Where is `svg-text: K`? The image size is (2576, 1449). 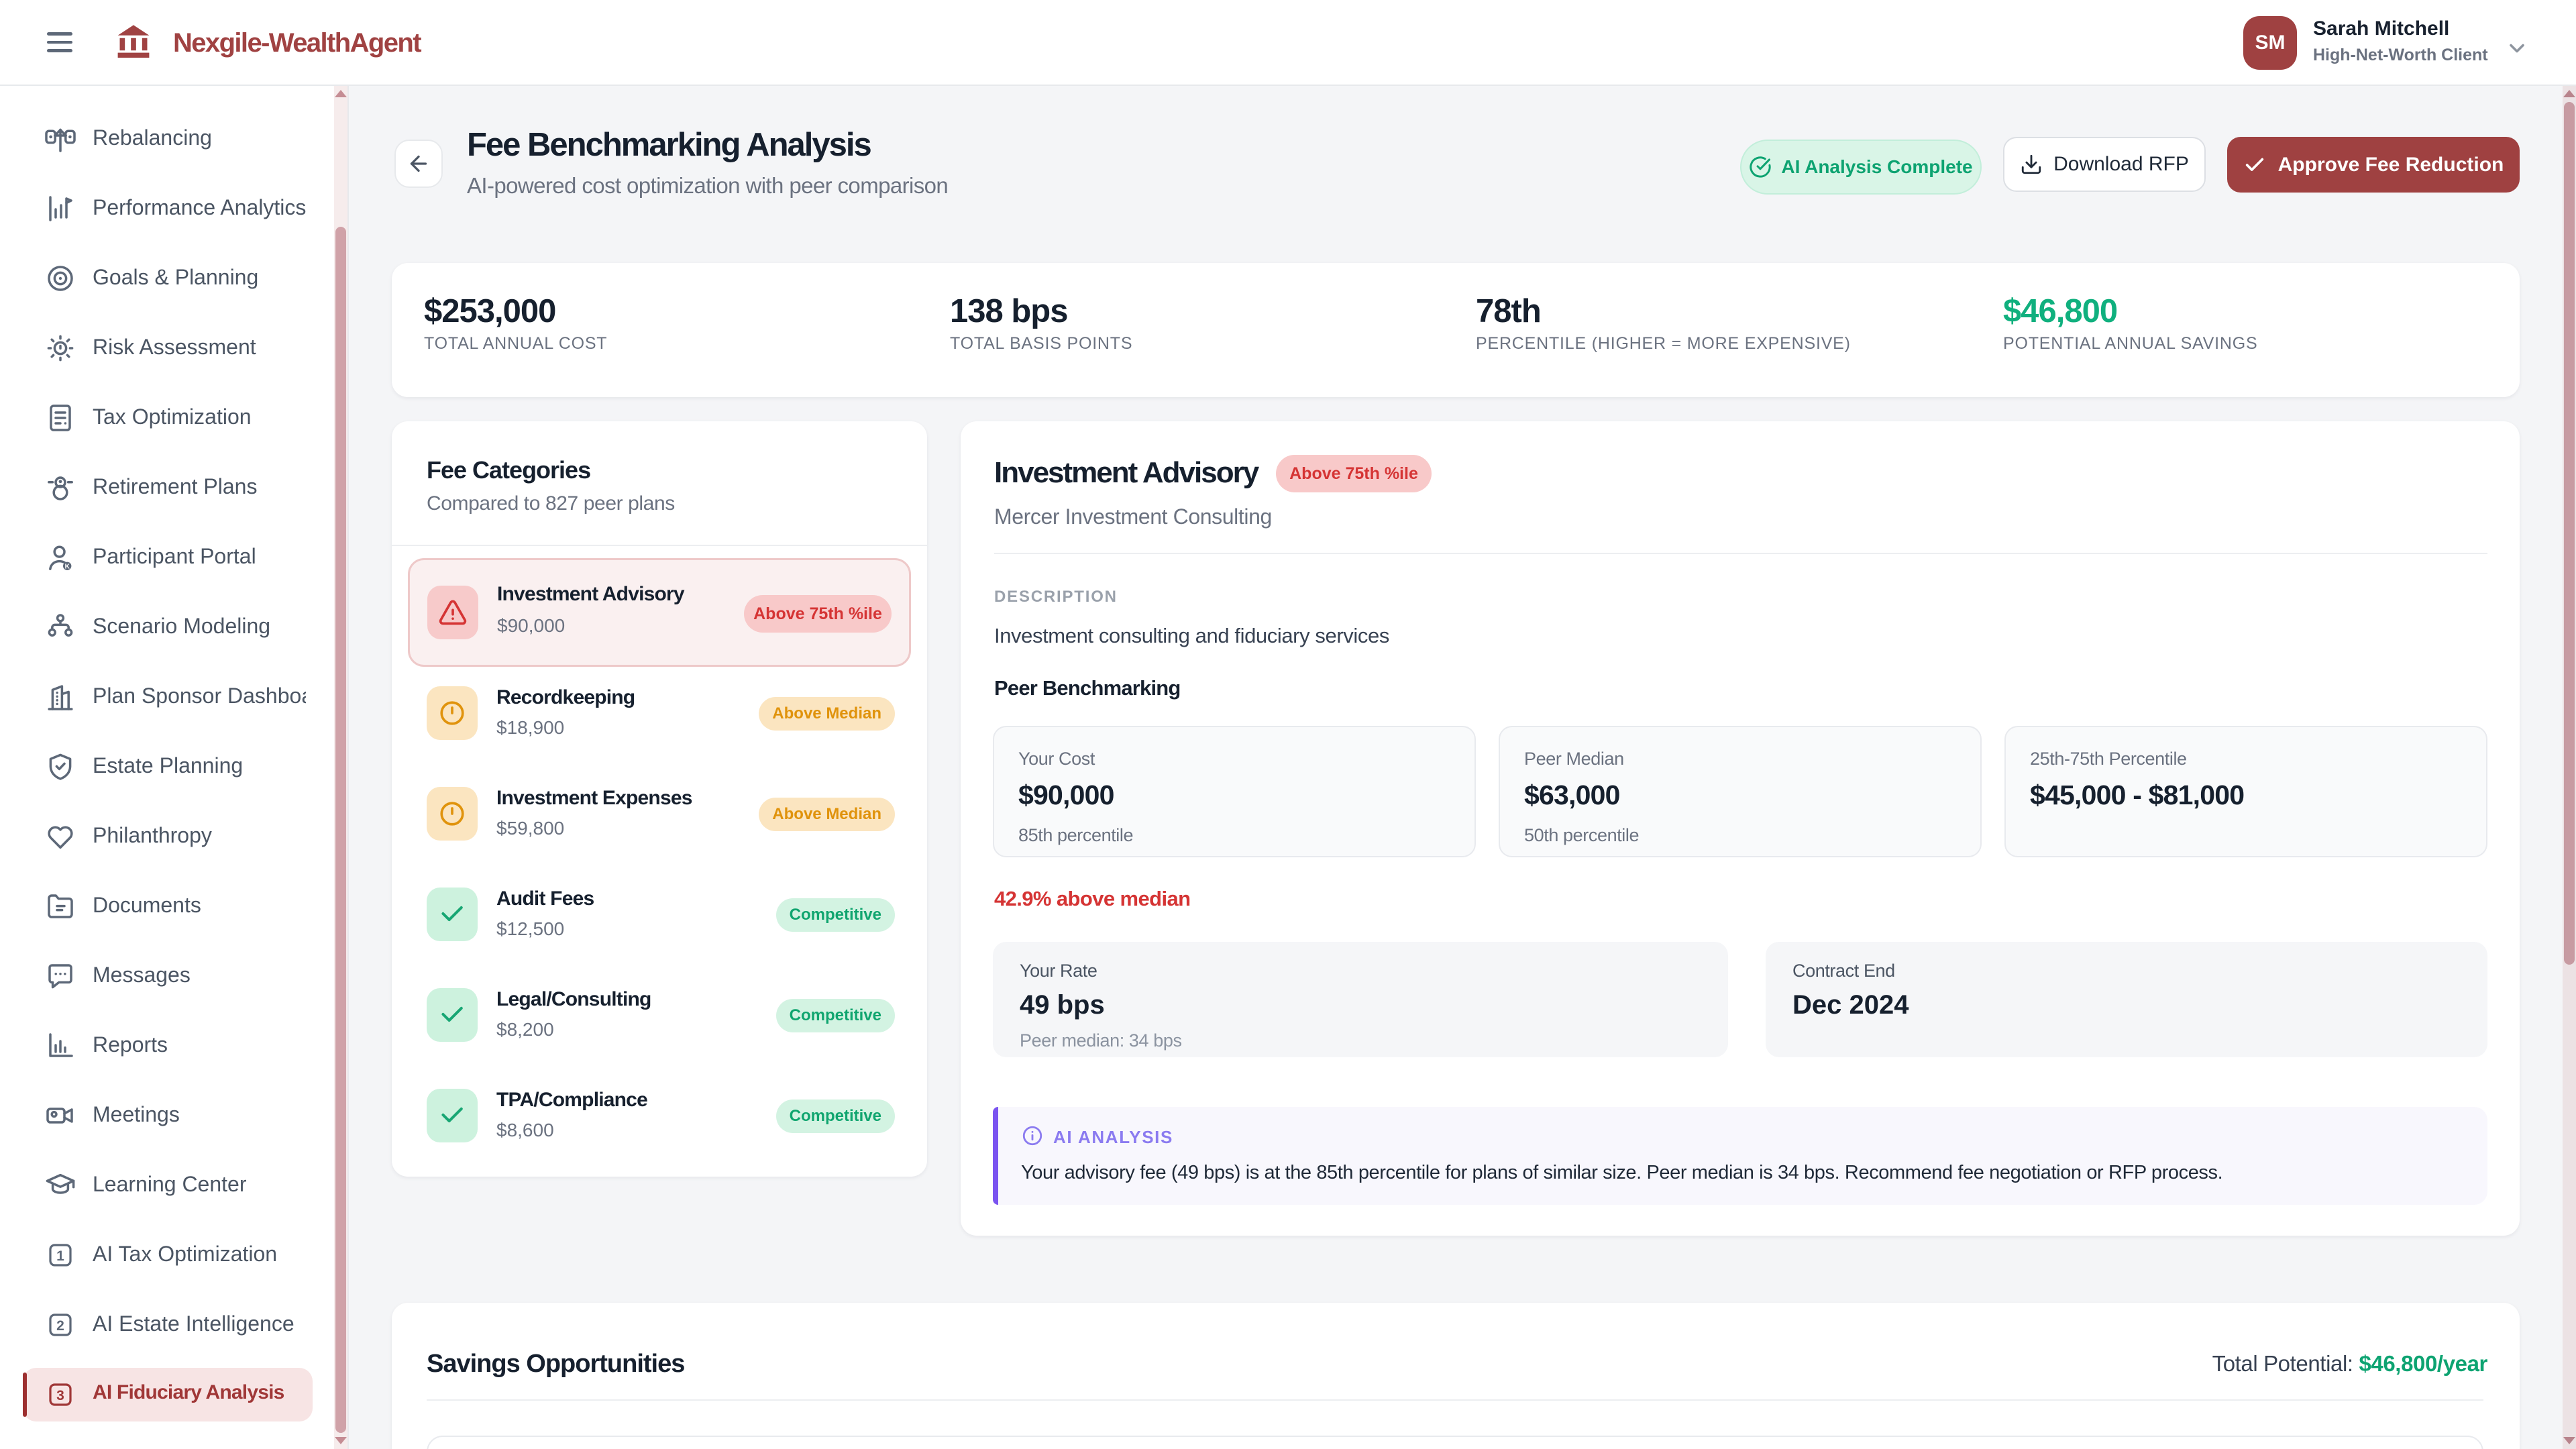 svg-text: K is located at coordinates (67, 566).